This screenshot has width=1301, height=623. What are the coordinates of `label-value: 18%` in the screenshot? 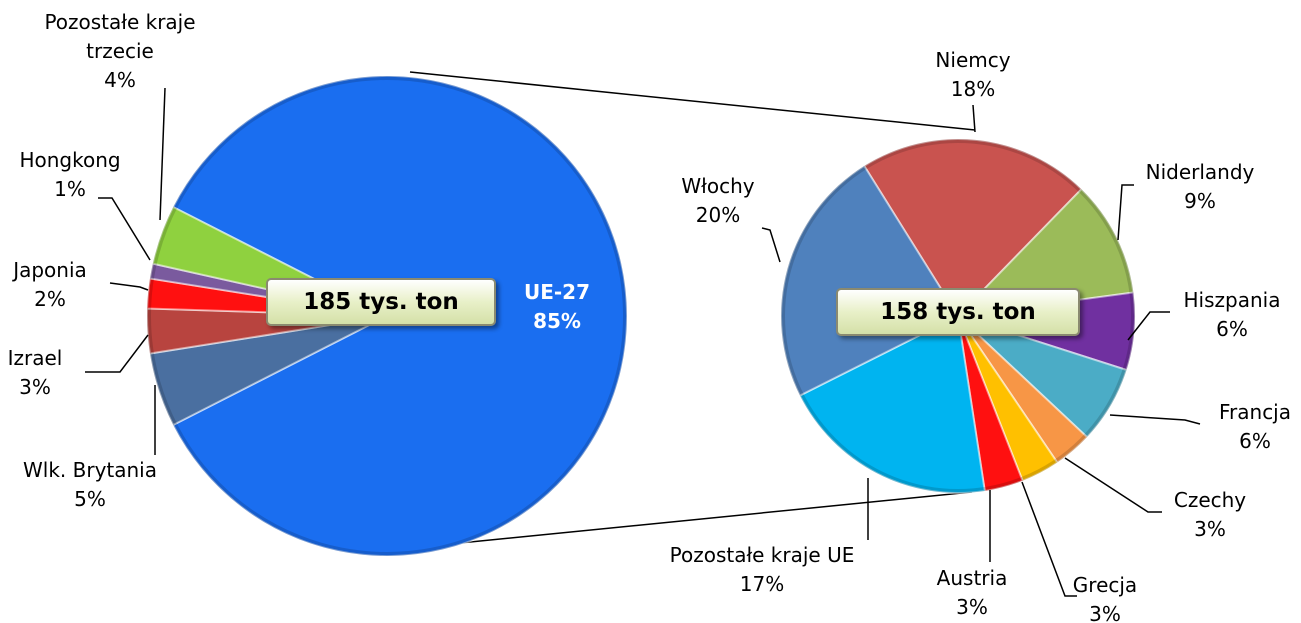 It's located at (973, 89).